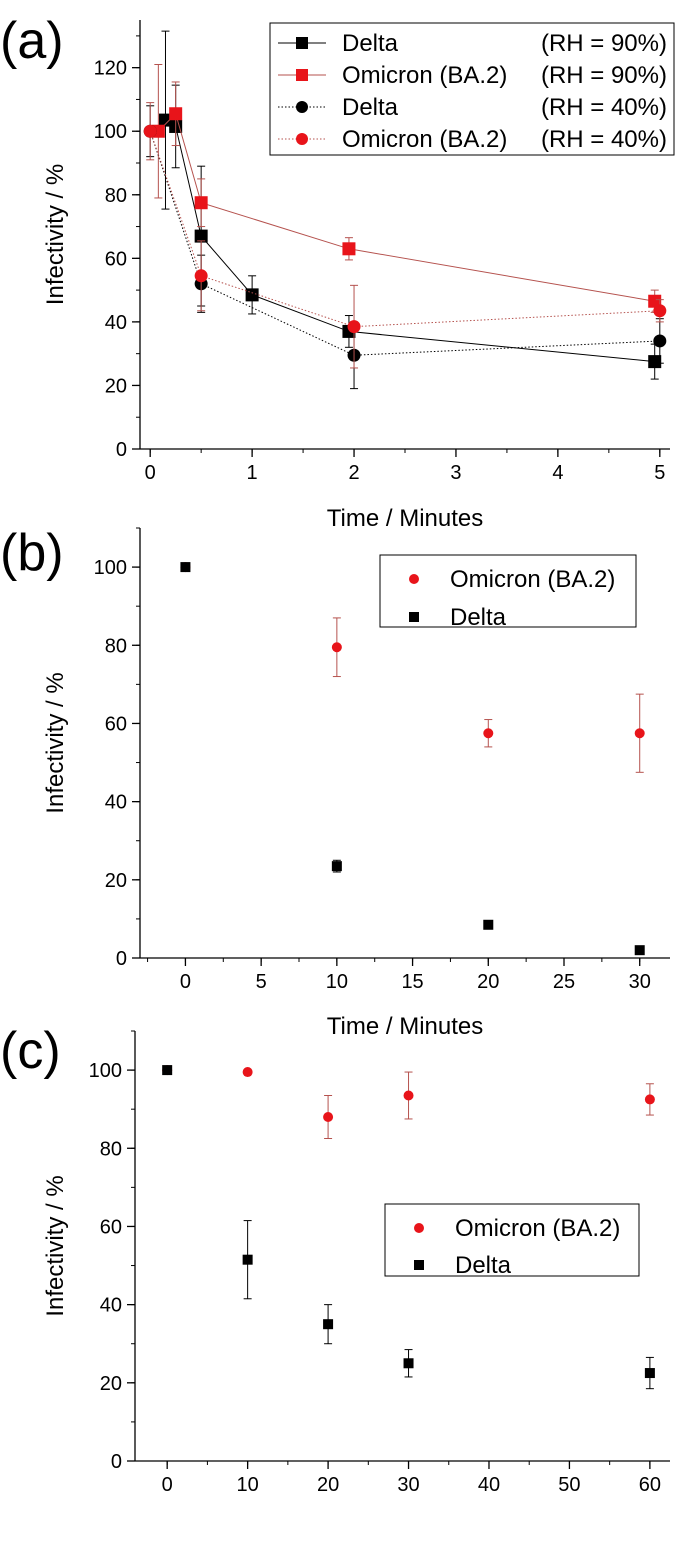 The image size is (685, 1542). Describe the element at coordinates (252, 473) in the screenshot. I see `x-tick-label: 1` at that location.